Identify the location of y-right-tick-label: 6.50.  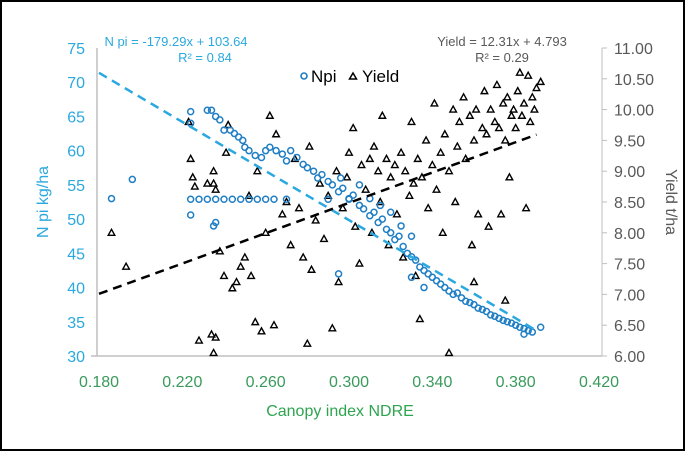
(629, 326).